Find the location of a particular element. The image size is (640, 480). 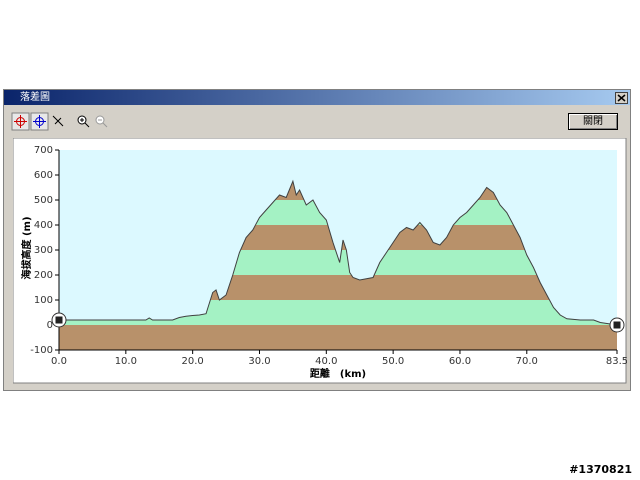

x-tick-label: 60.0 is located at coordinates (460, 361).